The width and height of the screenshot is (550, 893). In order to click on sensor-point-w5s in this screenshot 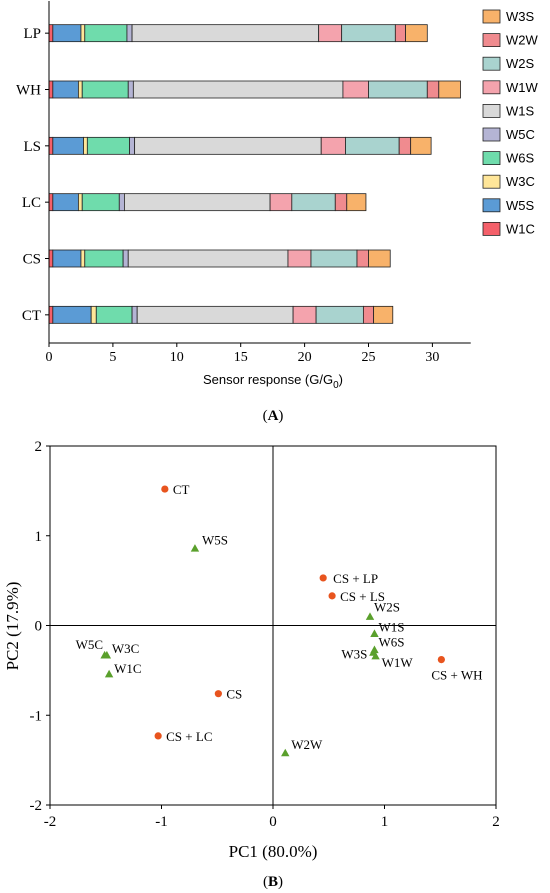, I will do `click(195, 548)`.